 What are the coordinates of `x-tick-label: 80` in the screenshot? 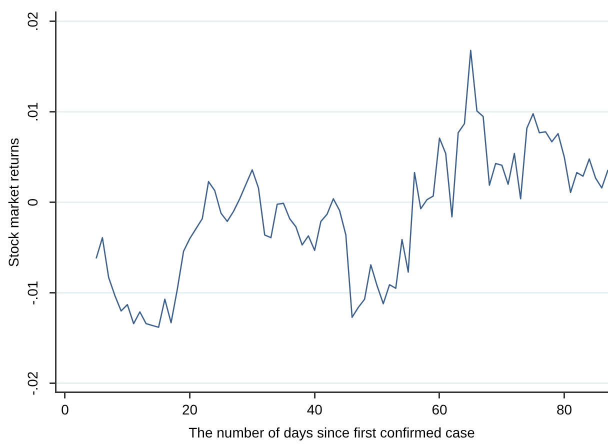 It's located at (564, 410).